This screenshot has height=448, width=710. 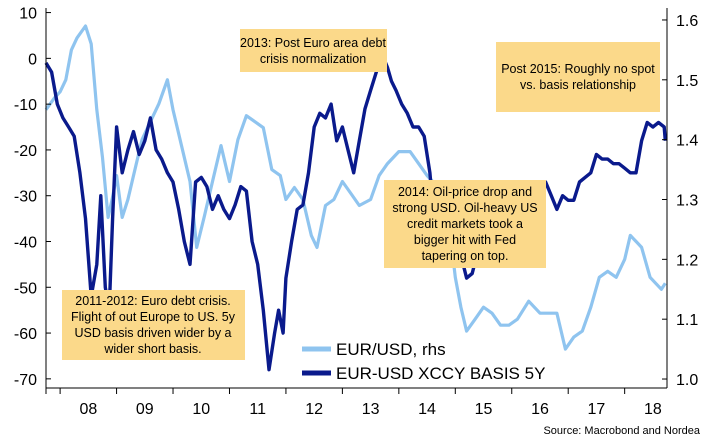 What do you see at coordinates (25, 105) in the screenshot?
I see `left-tick-label: -10` at bounding box center [25, 105].